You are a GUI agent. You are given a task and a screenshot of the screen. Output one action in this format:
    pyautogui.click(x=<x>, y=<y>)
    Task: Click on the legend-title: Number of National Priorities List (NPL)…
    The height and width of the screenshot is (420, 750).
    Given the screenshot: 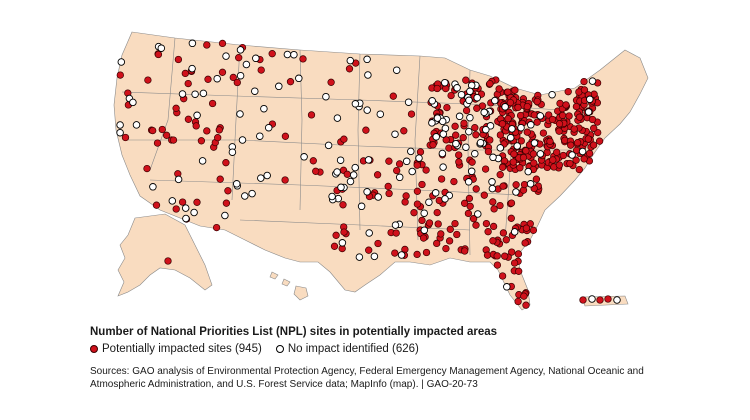 What is the action you would take?
    pyautogui.click(x=294, y=332)
    